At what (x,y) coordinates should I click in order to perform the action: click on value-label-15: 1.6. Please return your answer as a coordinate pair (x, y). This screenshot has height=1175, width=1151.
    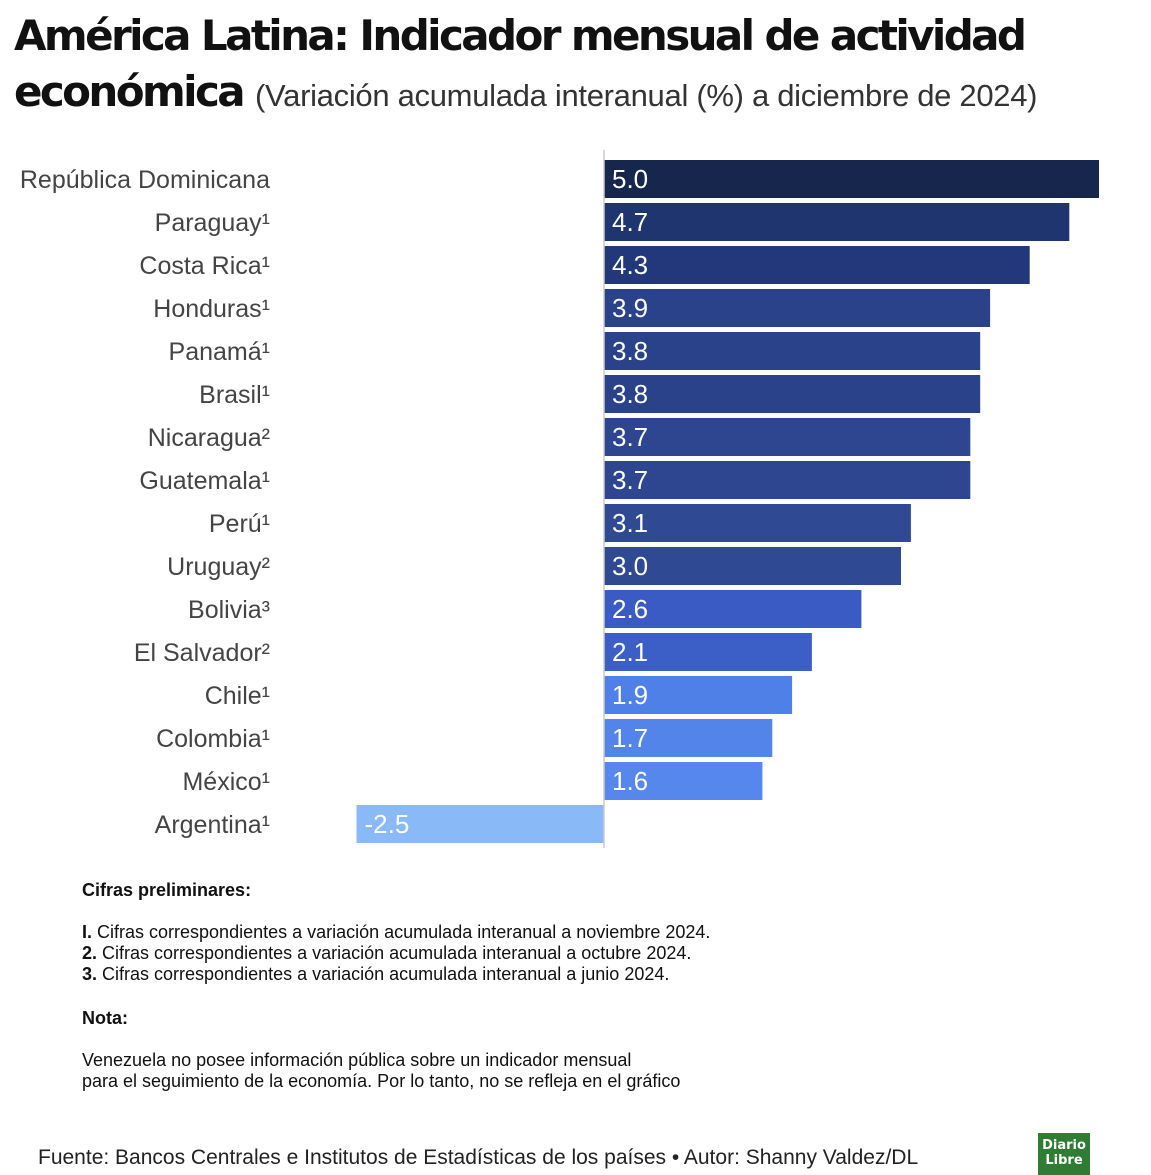
    Looking at the image, I should click on (630, 781).